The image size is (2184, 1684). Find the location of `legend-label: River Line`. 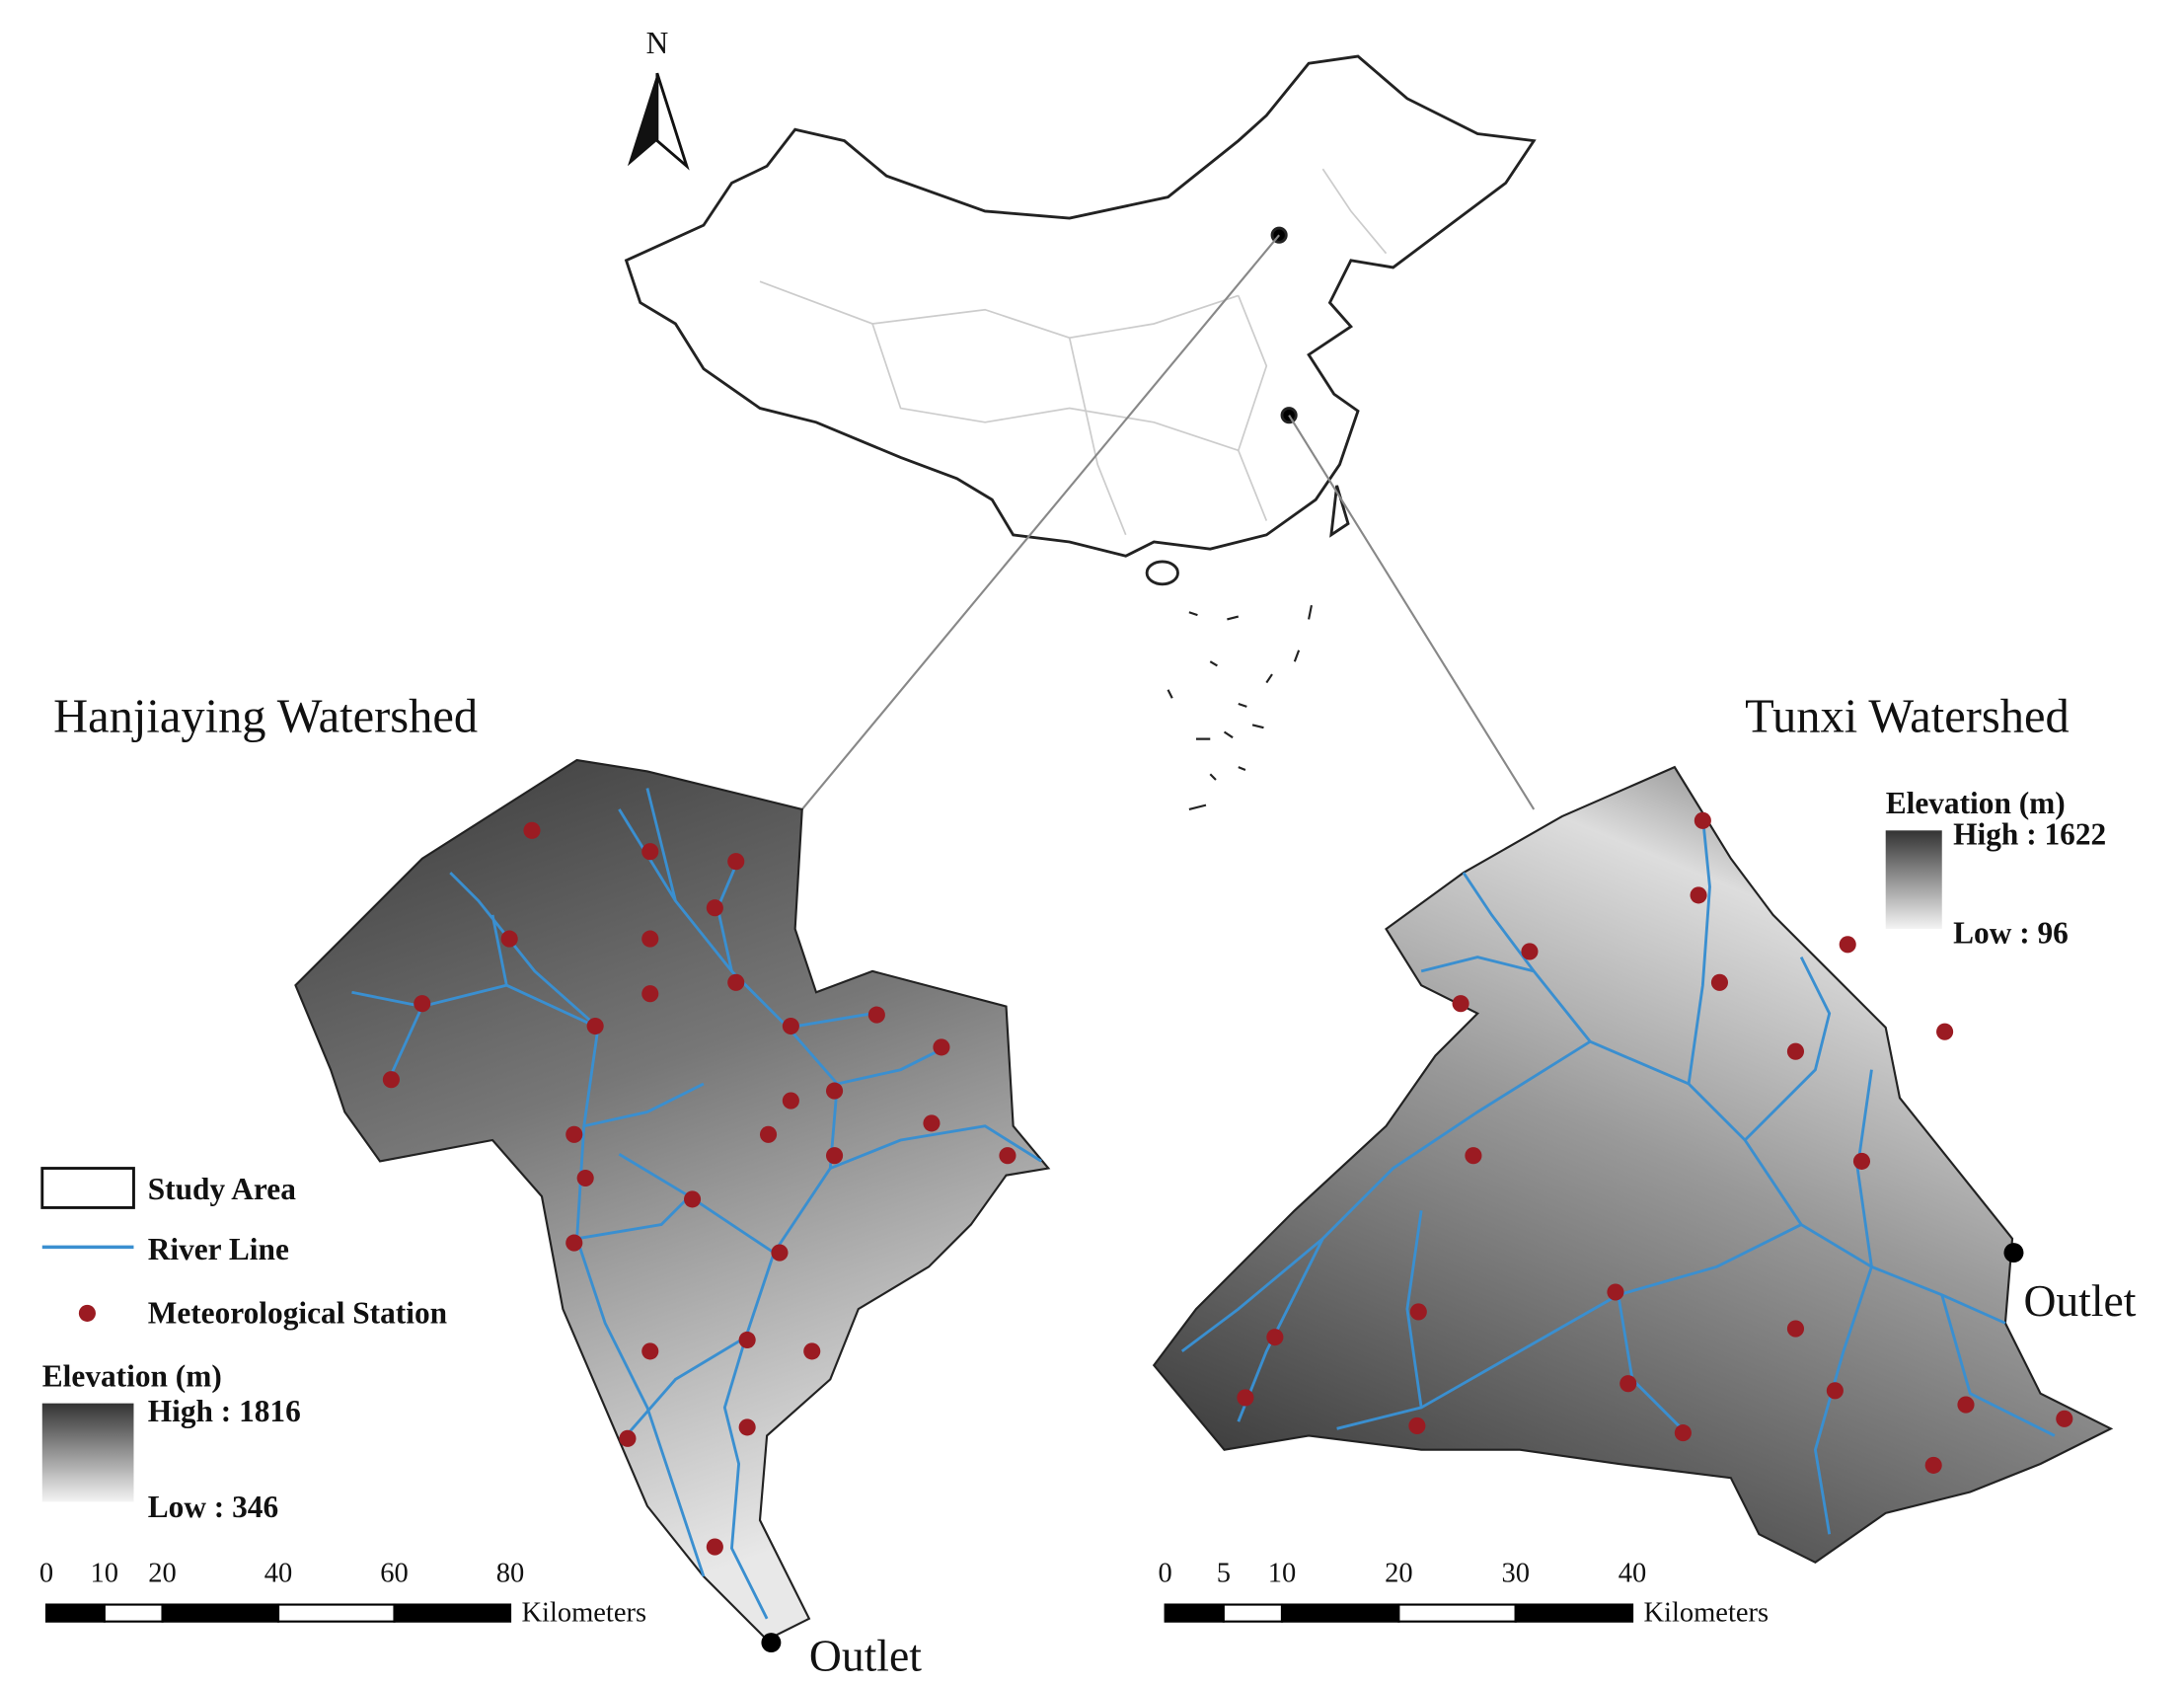

legend-label: River Line is located at coordinates (218, 1249).